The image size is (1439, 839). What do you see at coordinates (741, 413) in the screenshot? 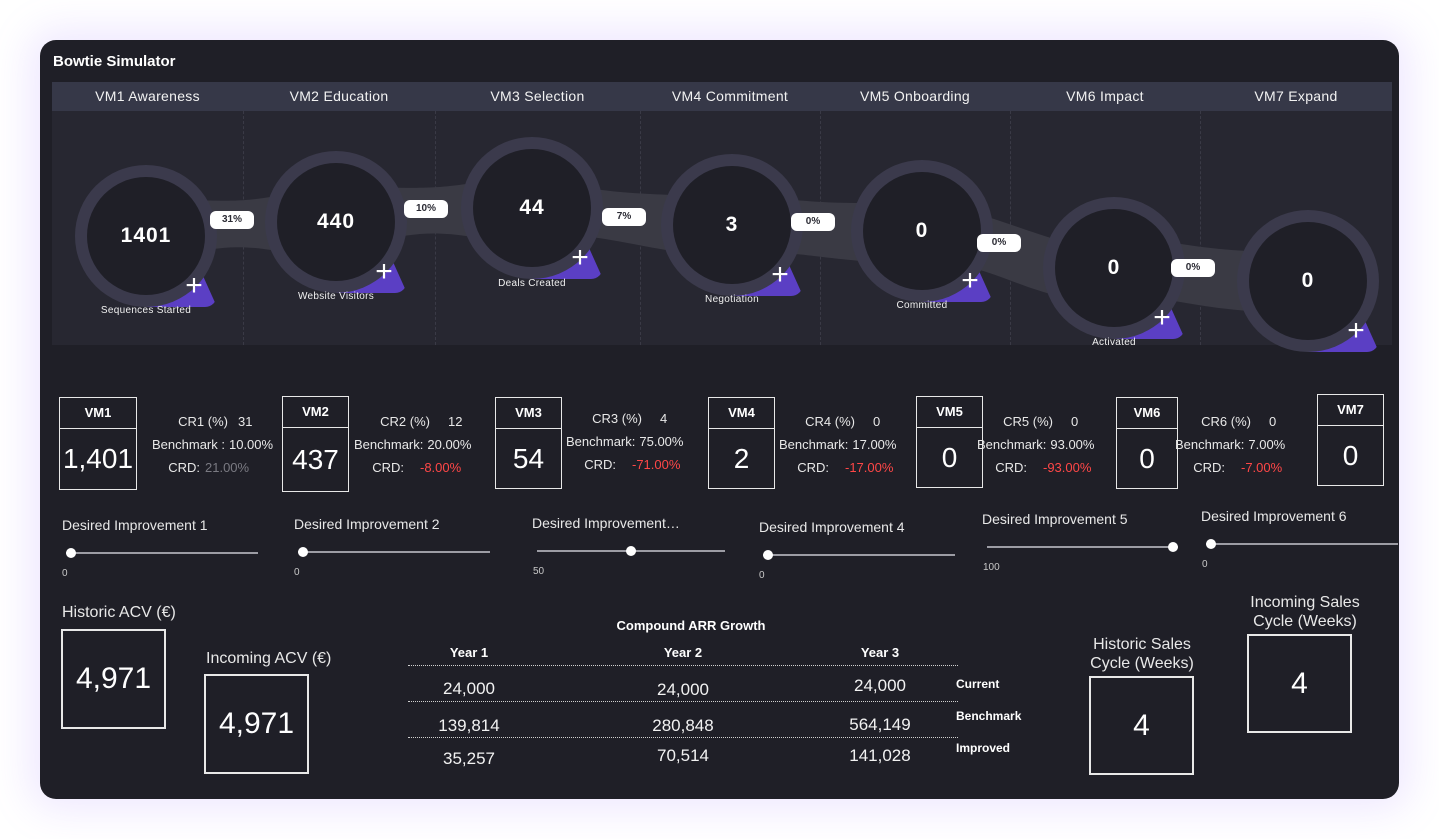
I see `vm-box-header: VM4` at bounding box center [741, 413].